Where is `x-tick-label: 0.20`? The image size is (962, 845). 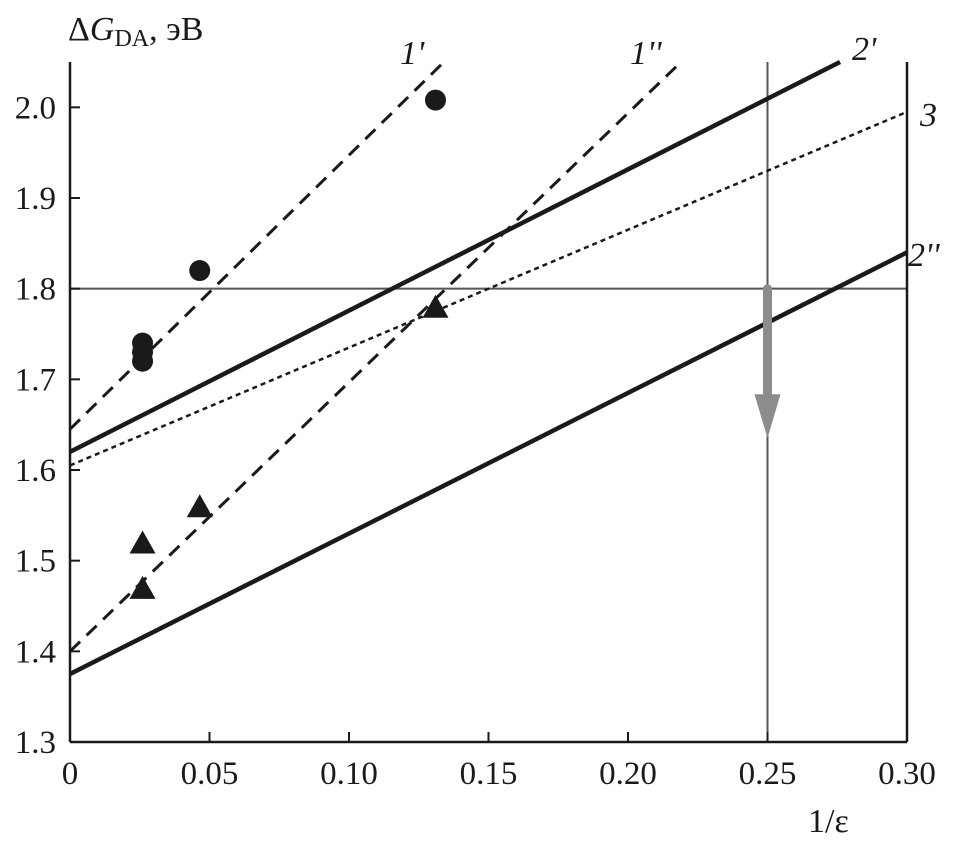
x-tick-label: 0.20 is located at coordinates (628, 774).